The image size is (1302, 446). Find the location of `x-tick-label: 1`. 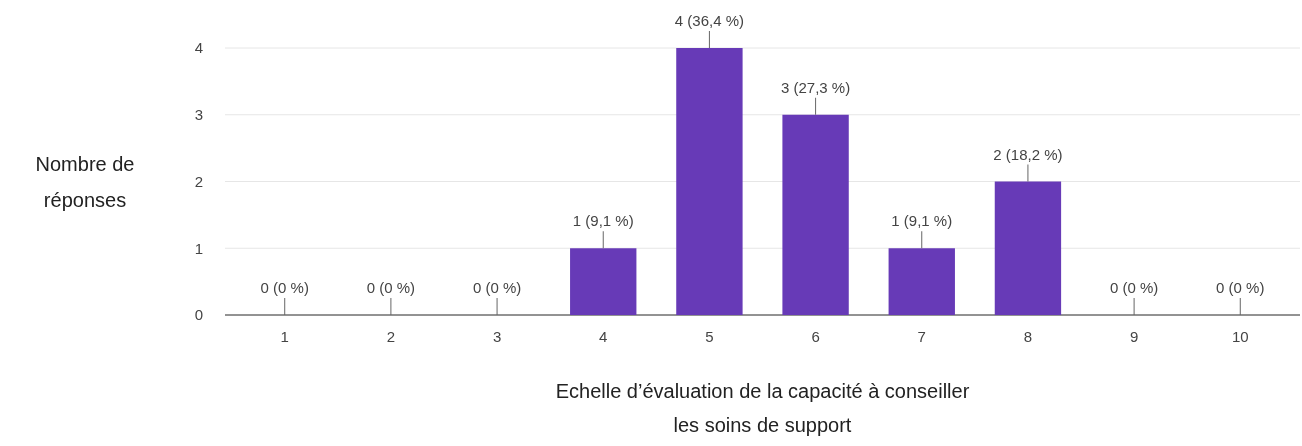

x-tick-label: 1 is located at coordinates (284, 336).